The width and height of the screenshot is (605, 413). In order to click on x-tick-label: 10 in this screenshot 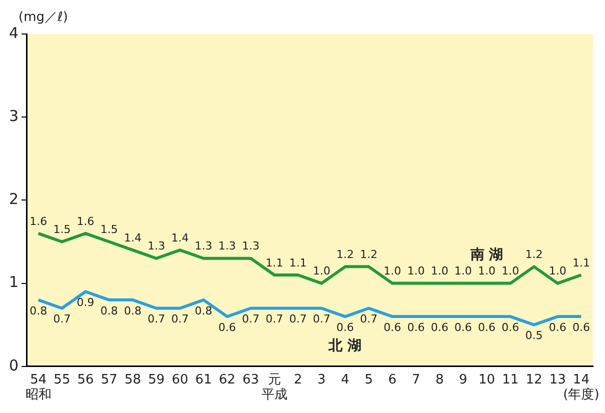, I will do `click(487, 380)`.